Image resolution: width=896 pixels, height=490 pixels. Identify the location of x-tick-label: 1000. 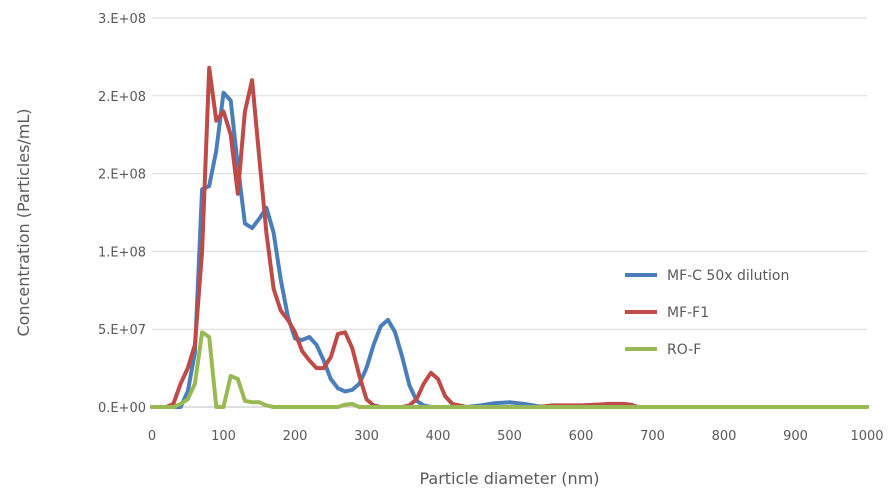
(866, 436).